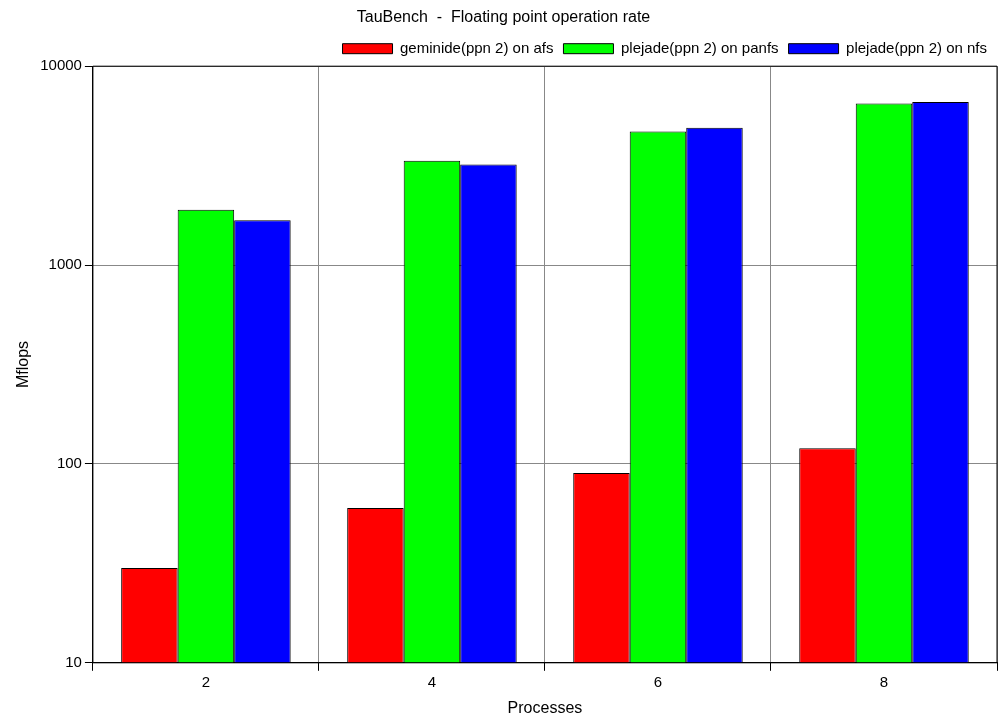  Describe the element at coordinates (884, 681) in the screenshot. I see `x-tick-label: 8` at that location.